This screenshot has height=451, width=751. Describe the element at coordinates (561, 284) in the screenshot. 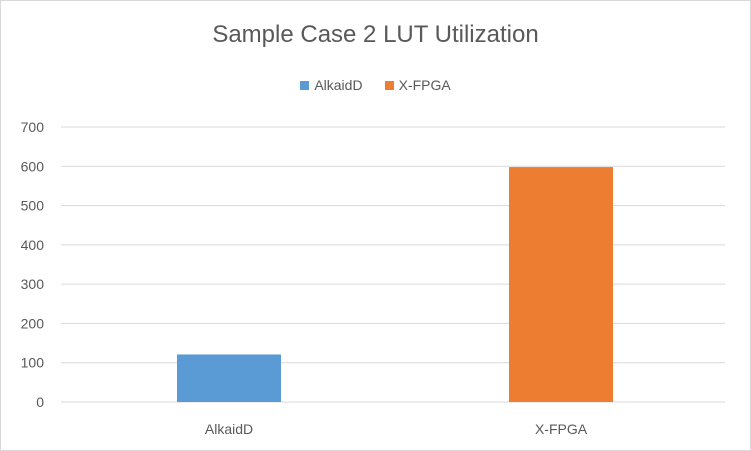

I see `bar-x-fpga` at that location.